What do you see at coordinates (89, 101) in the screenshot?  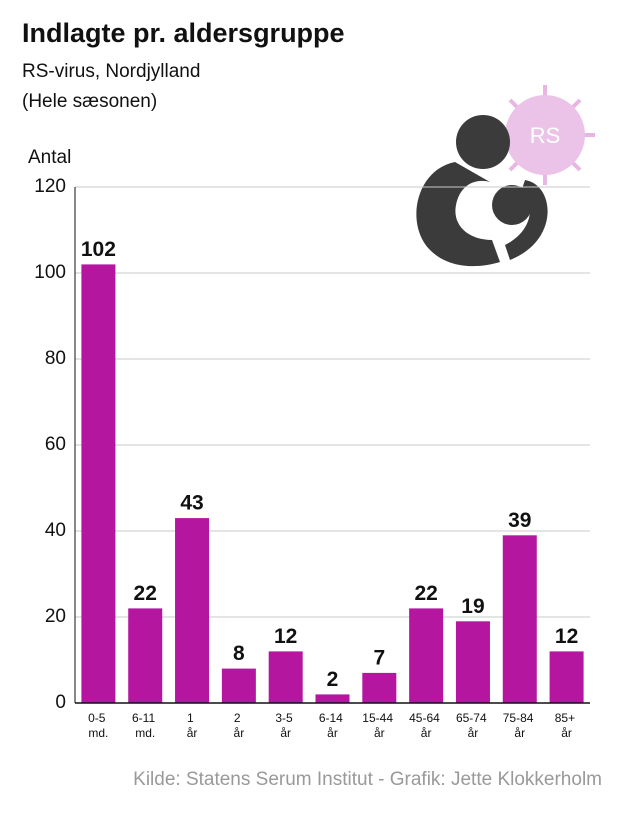 I see `chart-subtitle: (Hele sæsonen)` at bounding box center [89, 101].